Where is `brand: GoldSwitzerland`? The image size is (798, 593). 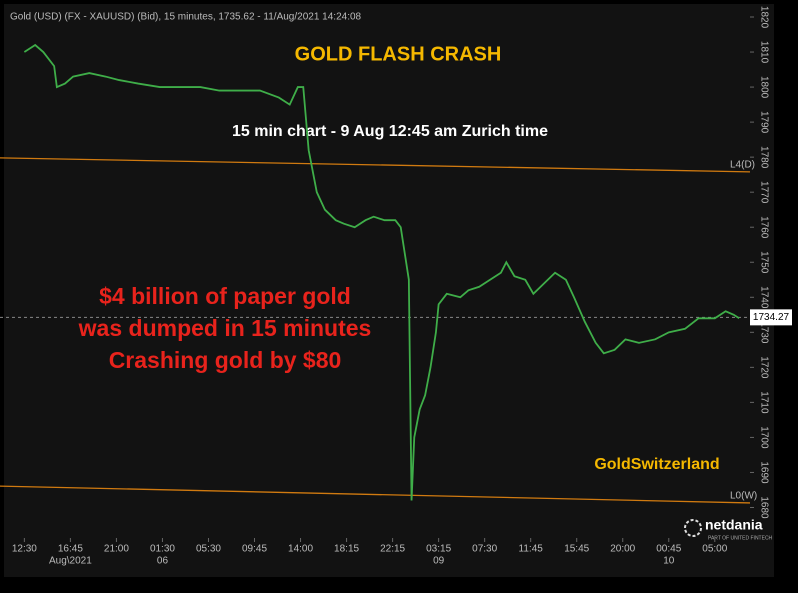 brand: GoldSwitzerland is located at coordinates (656, 464).